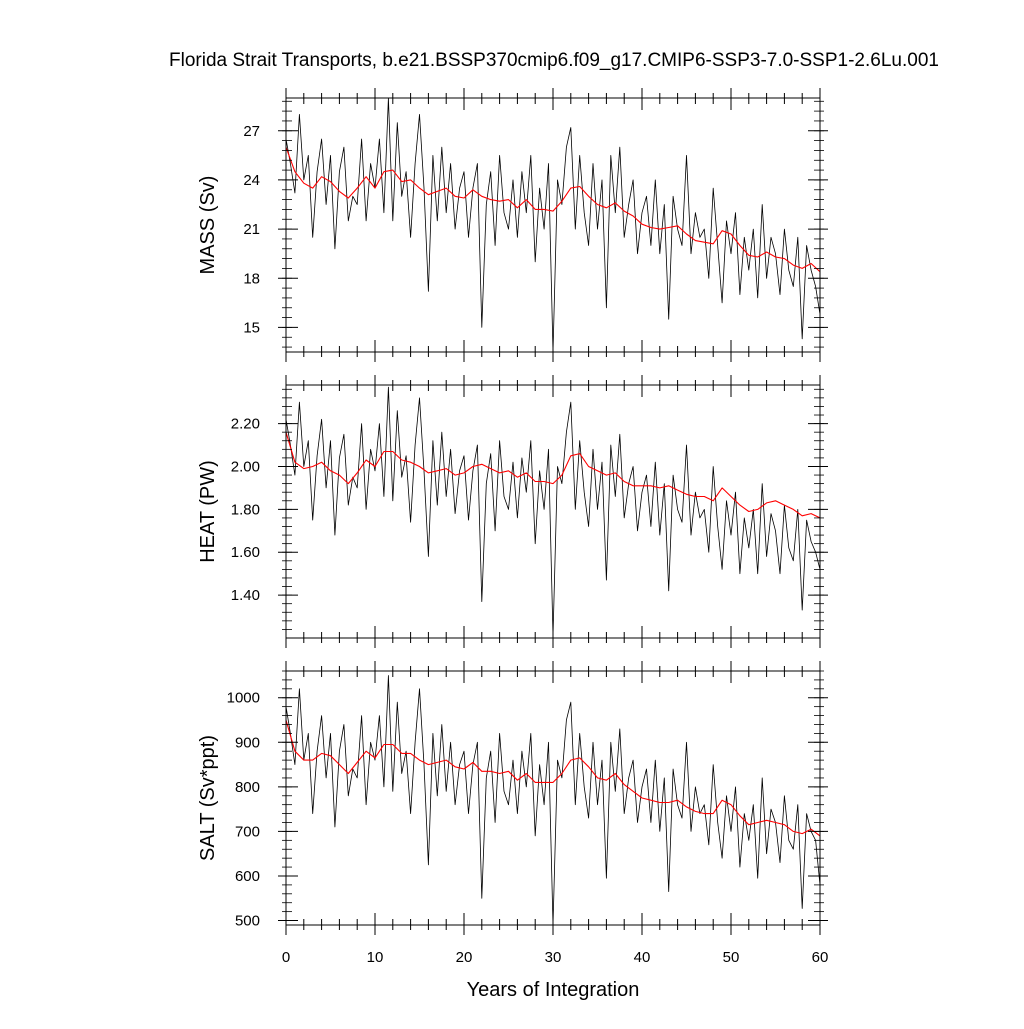 The image size is (1024, 1029). What do you see at coordinates (464, 957) in the screenshot?
I see `panel-3-xtick-label: 20` at bounding box center [464, 957].